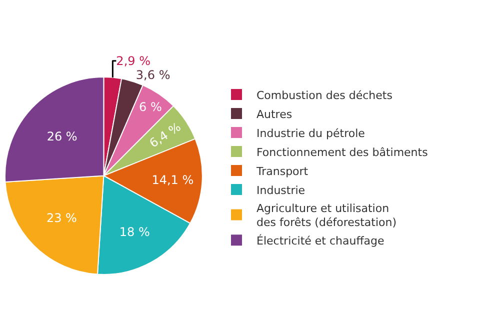 This screenshot has height=320, width=480. Describe the element at coordinates (133, 61) in the screenshot. I see `data-label: 2,9 %` at that location.